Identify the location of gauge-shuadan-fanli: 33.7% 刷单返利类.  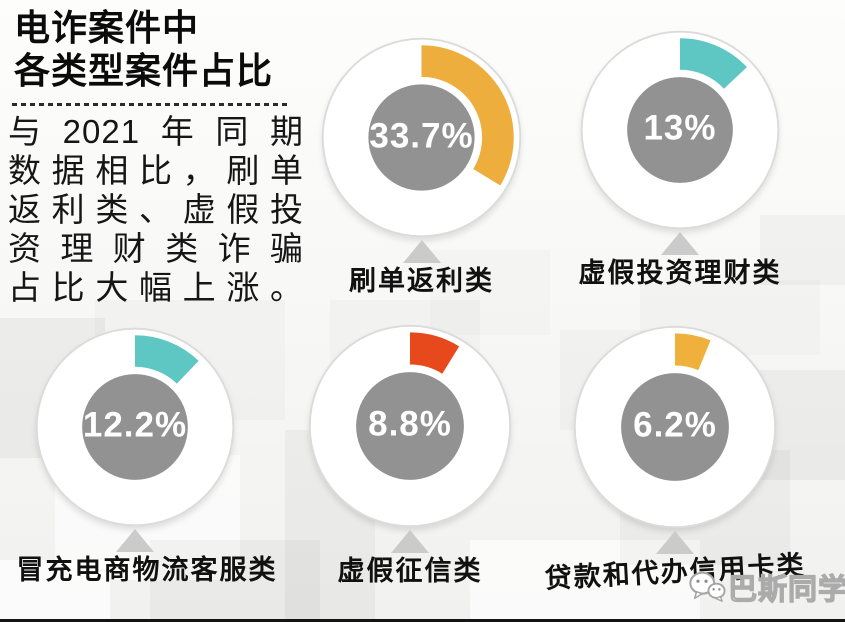
(421, 165).